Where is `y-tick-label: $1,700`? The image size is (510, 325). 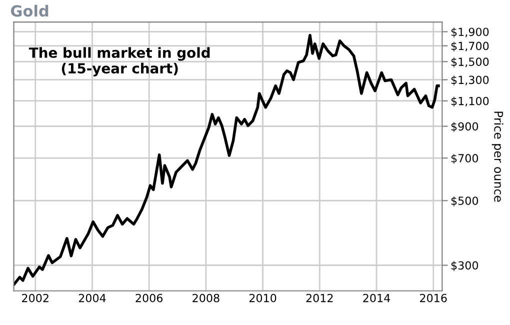
y-tick-label: $1,700 is located at coordinates (470, 47).